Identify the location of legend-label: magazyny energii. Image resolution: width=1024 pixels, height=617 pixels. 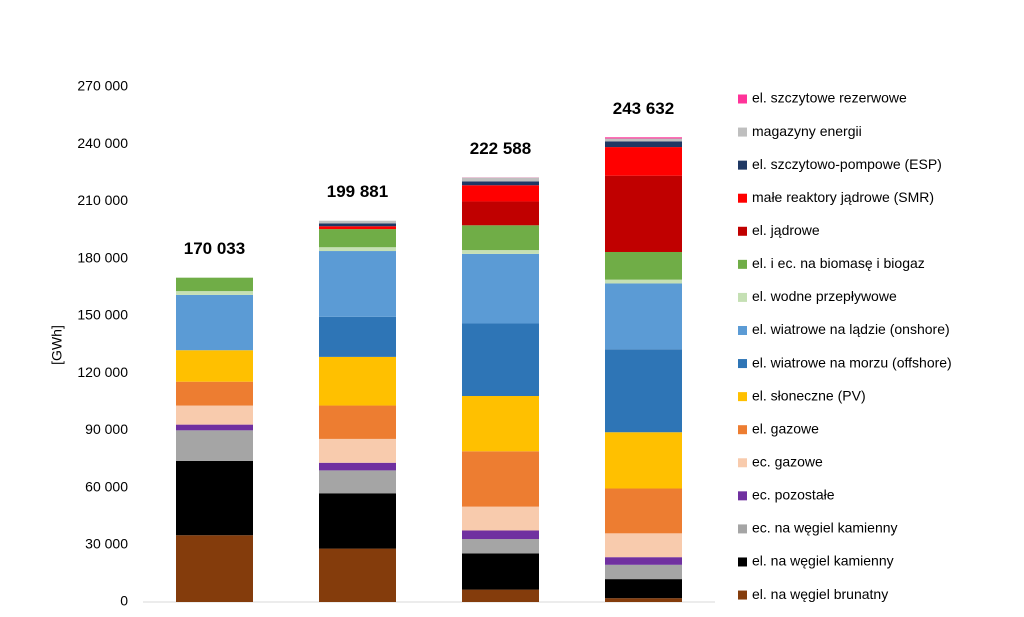
(807, 131).